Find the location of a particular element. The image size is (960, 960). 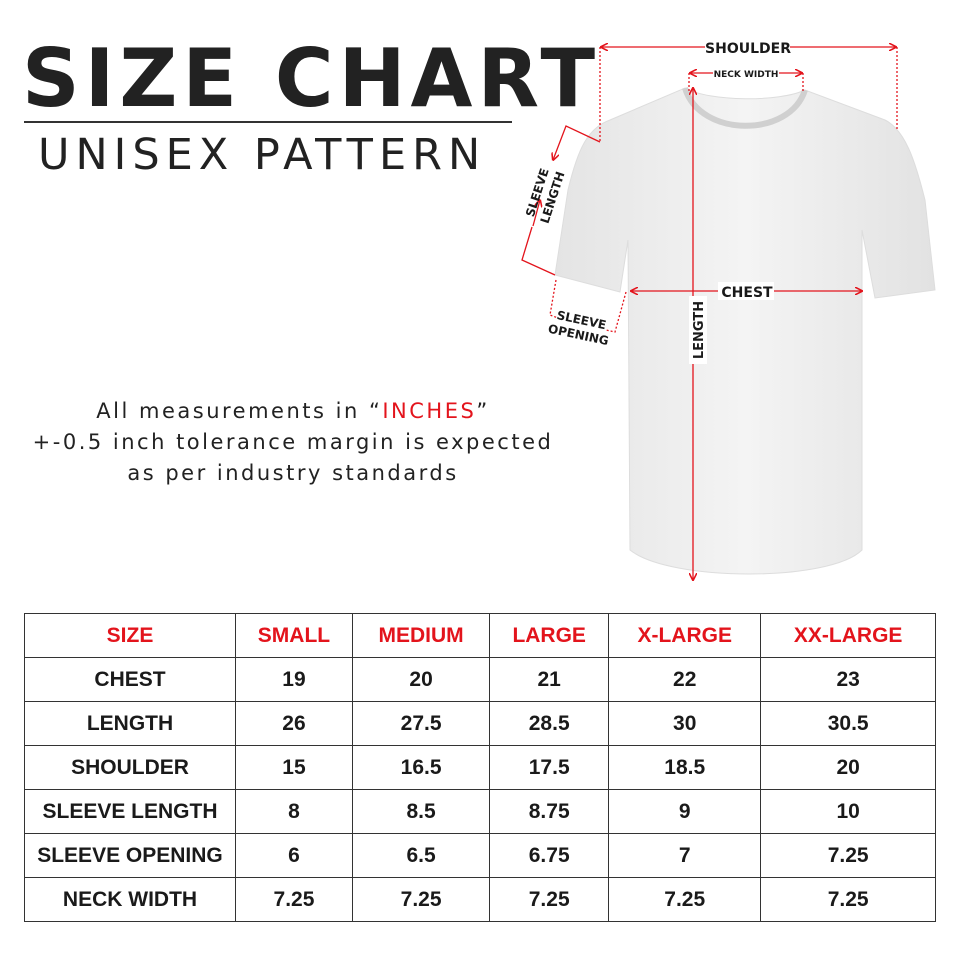

table-cell: 26 is located at coordinates (294, 723).